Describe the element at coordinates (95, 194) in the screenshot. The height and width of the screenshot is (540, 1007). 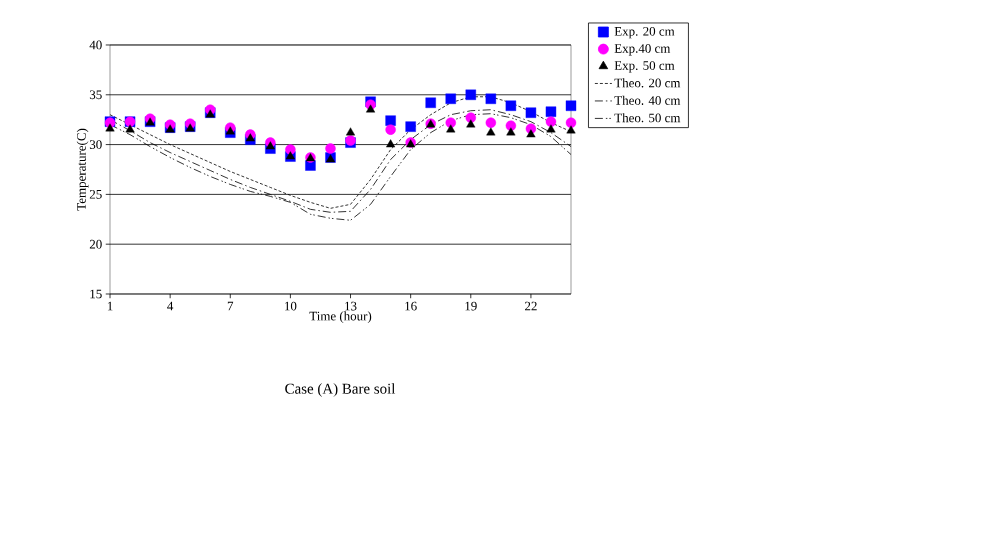
I see `y-tick-label: 25` at that location.